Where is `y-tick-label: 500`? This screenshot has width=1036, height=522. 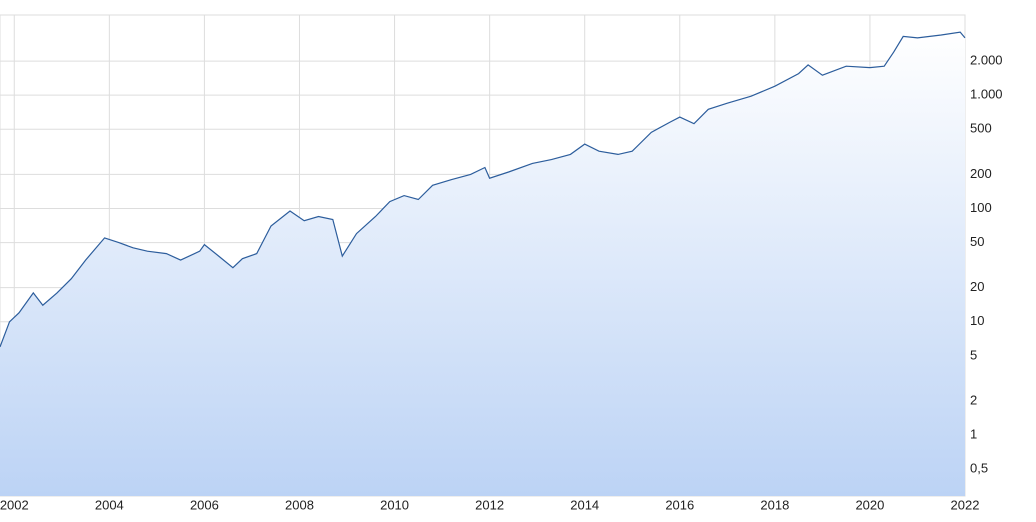
y-tick-label: 500 is located at coordinates (981, 128).